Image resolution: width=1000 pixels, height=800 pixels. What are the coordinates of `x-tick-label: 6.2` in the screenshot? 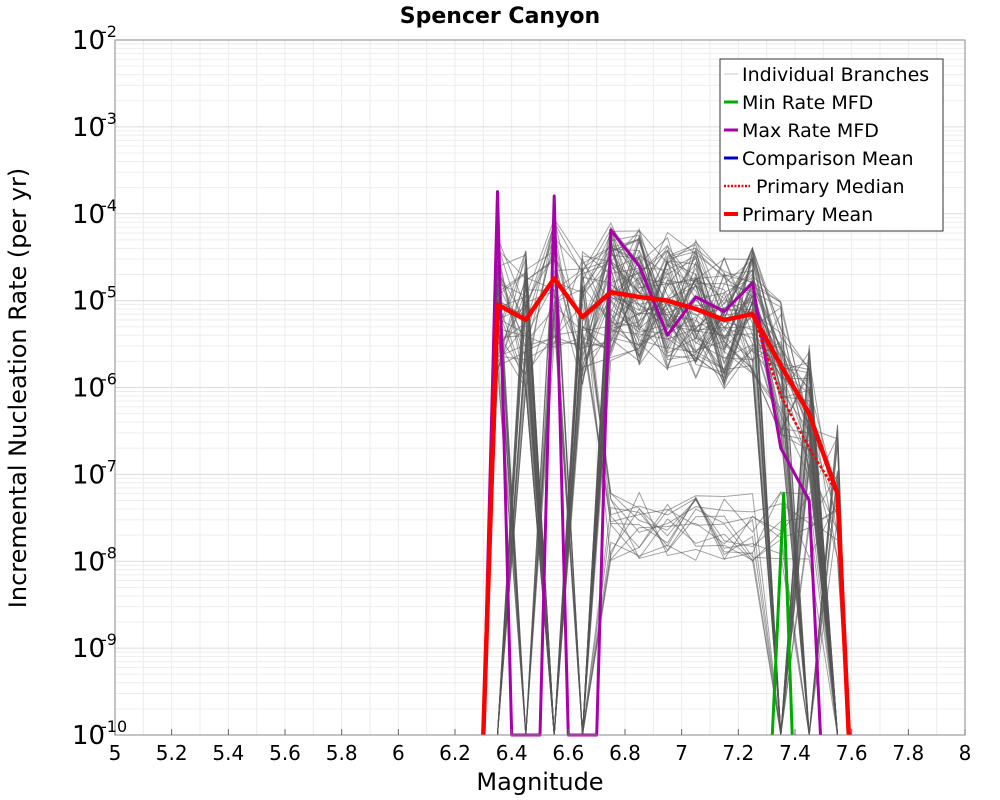 It's located at (455, 753).